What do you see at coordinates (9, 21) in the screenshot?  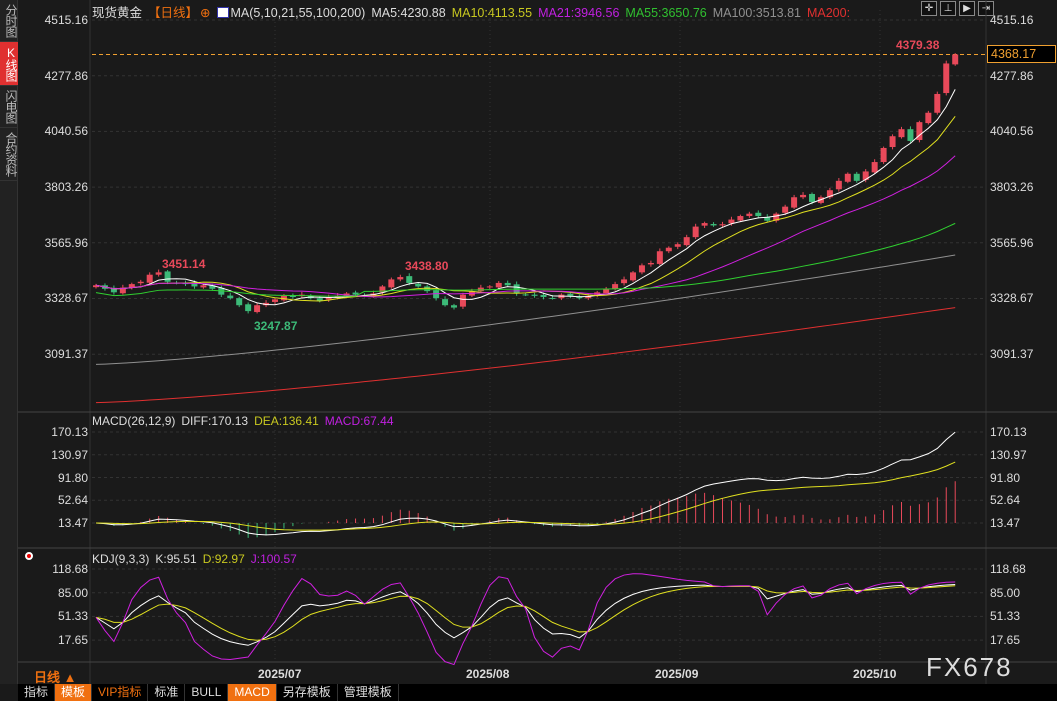 I see `tab-time-chart: 分时图` at bounding box center [9, 21].